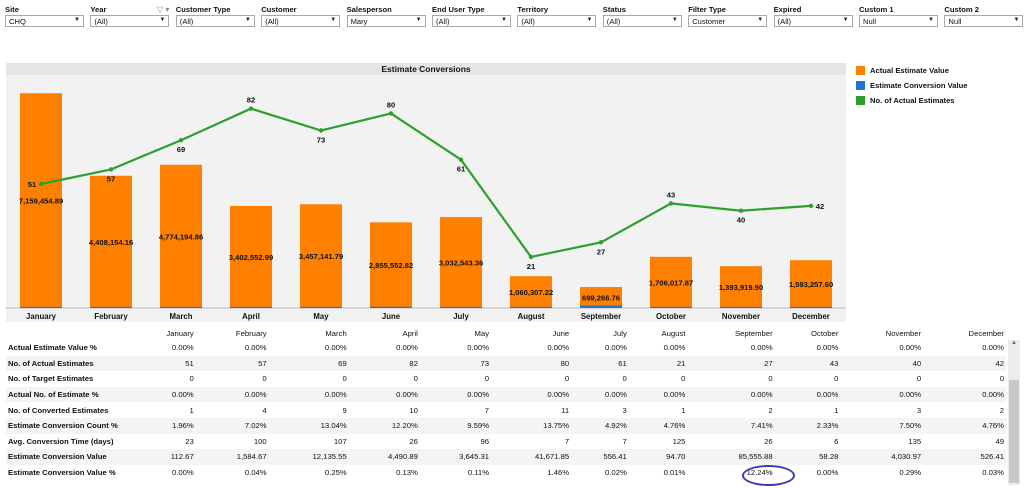 The height and width of the screenshot is (488, 1024). What do you see at coordinates (964, 457) in the screenshot?
I see `table-cell: 526.41` at bounding box center [964, 457].